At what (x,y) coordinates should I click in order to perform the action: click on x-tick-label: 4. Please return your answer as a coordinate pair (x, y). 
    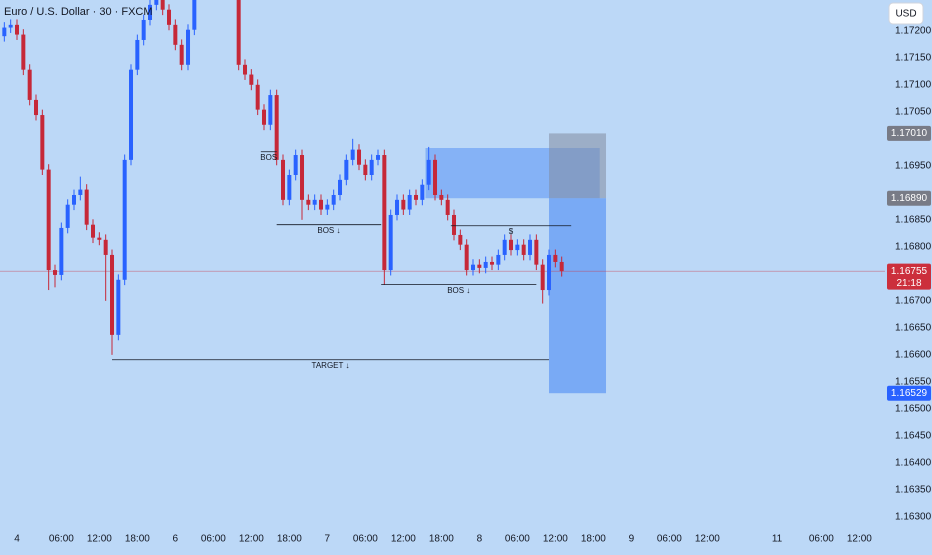
    Looking at the image, I should click on (17, 539).